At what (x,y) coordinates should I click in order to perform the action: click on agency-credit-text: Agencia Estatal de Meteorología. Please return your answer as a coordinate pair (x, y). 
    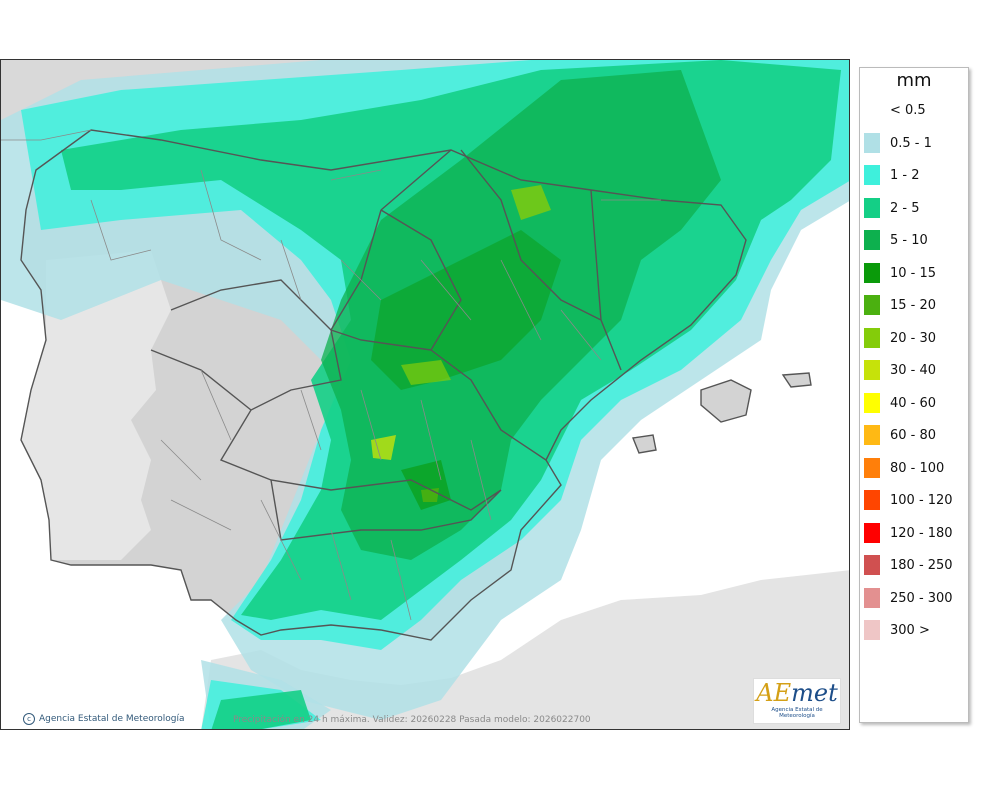
    Looking at the image, I should click on (112, 719).